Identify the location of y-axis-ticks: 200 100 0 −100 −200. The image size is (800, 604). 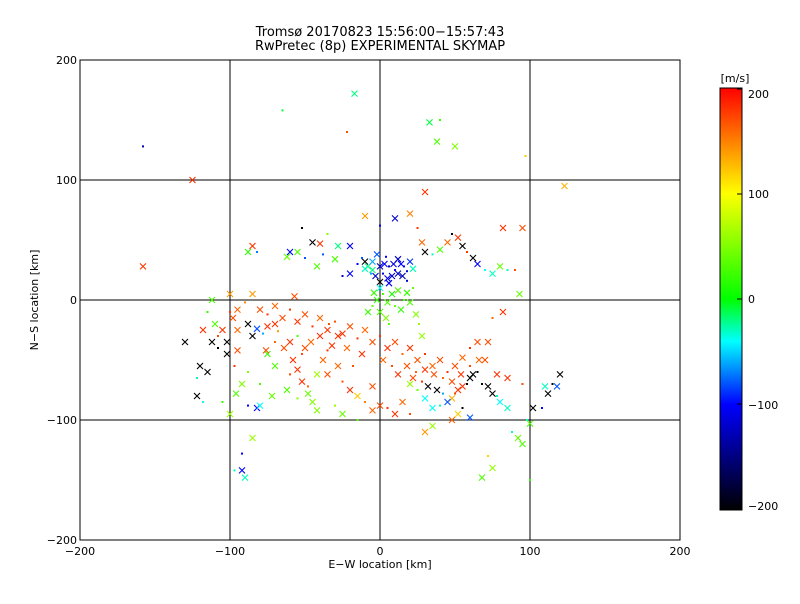
(62, 300).